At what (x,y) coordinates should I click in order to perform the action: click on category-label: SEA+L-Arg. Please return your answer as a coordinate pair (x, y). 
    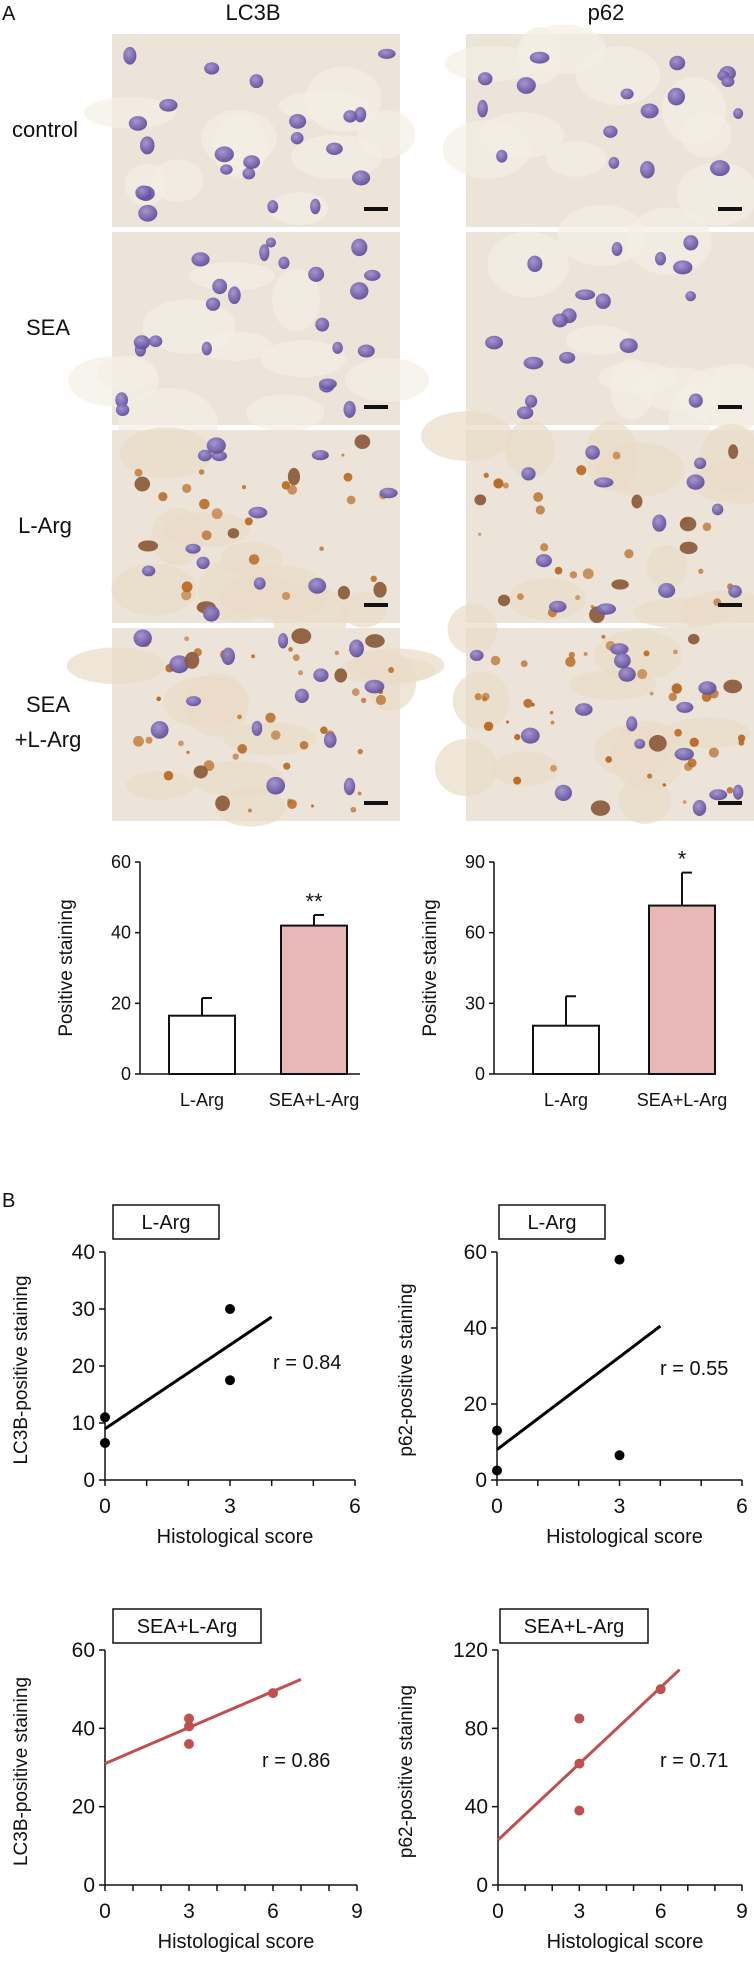
    Looking at the image, I should click on (682, 1100).